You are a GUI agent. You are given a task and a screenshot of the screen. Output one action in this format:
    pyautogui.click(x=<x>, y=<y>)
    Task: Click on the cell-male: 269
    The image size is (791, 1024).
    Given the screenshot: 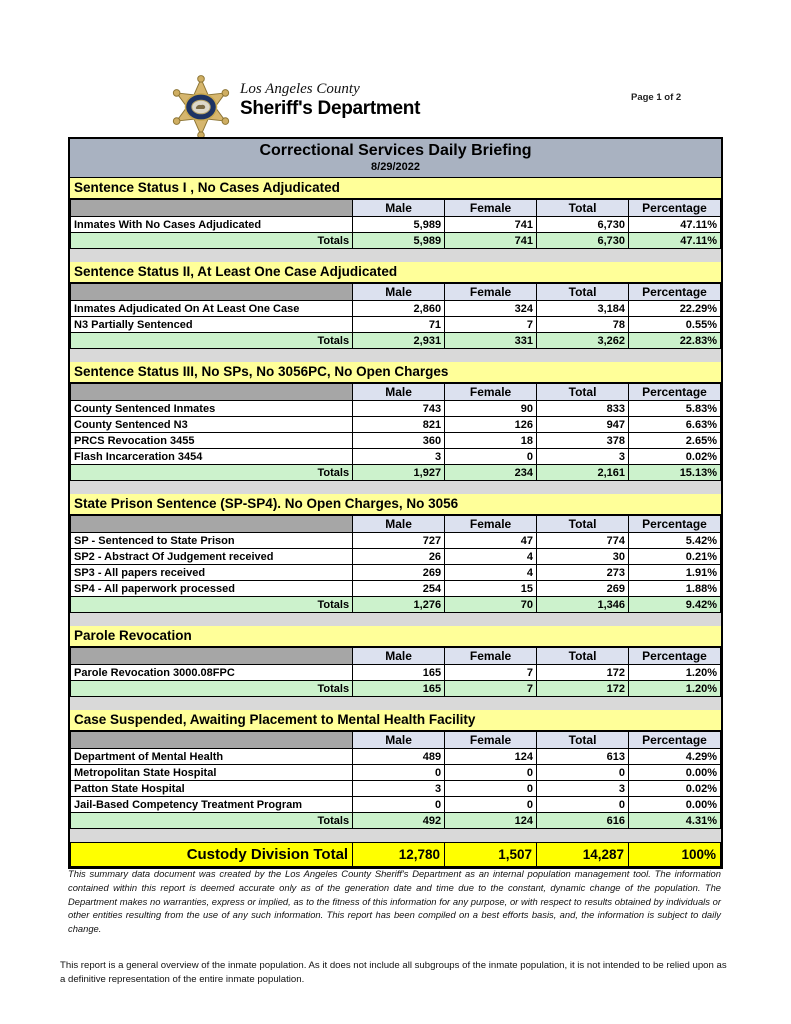 What is the action you would take?
    pyautogui.click(x=399, y=572)
    